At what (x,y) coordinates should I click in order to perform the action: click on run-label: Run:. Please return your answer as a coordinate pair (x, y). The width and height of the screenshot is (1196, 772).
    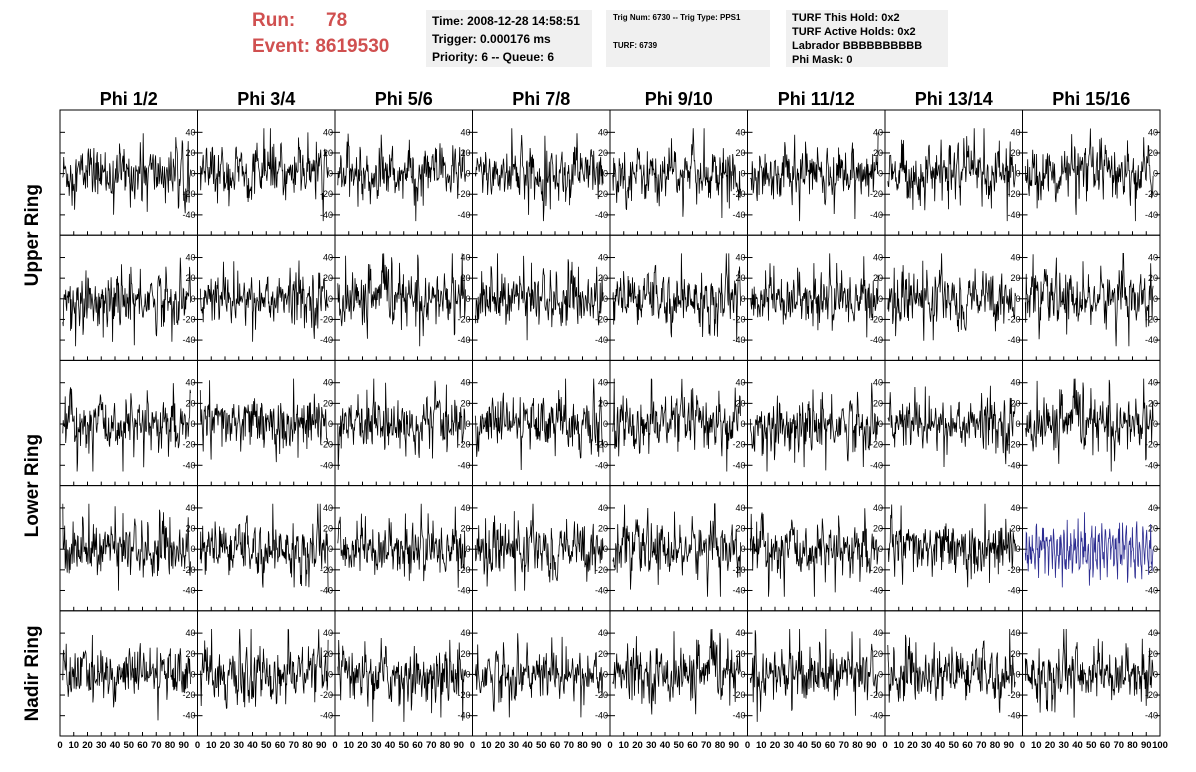
    Looking at the image, I should click on (274, 20).